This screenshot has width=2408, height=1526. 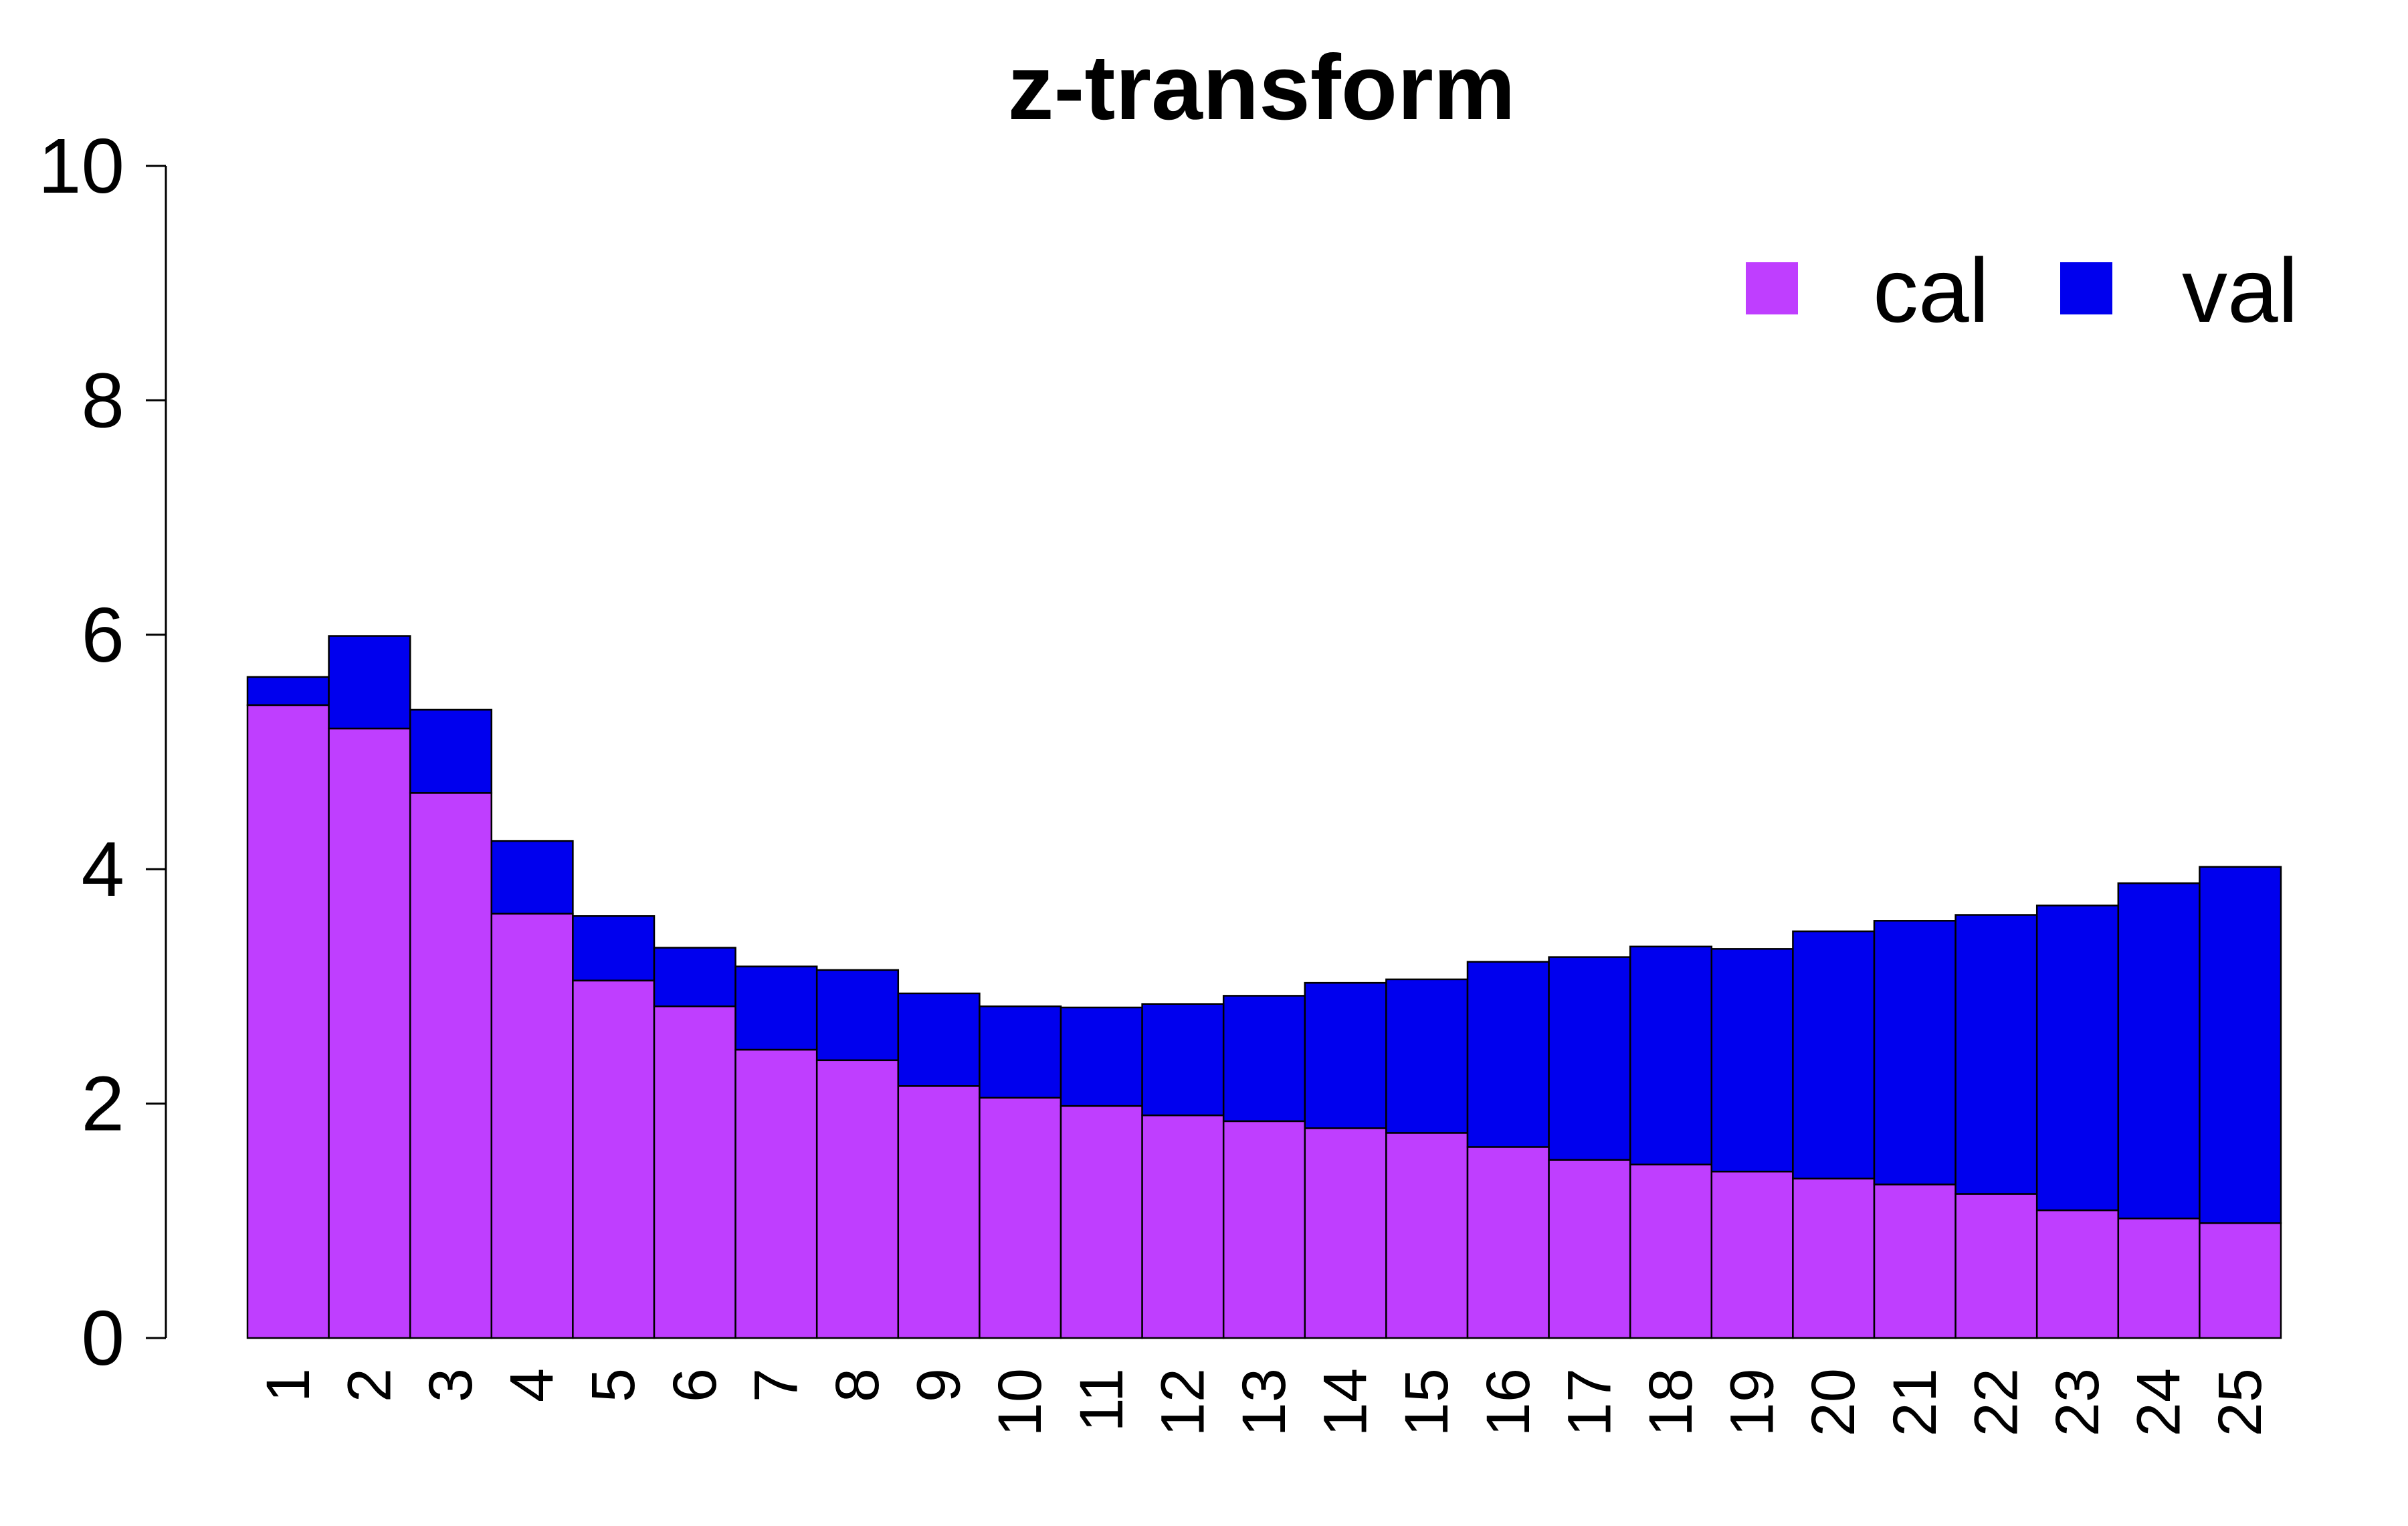 What do you see at coordinates (1020, 1402) in the screenshot?
I see `x-tick-label: 10` at bounding box center [1020, 1402].